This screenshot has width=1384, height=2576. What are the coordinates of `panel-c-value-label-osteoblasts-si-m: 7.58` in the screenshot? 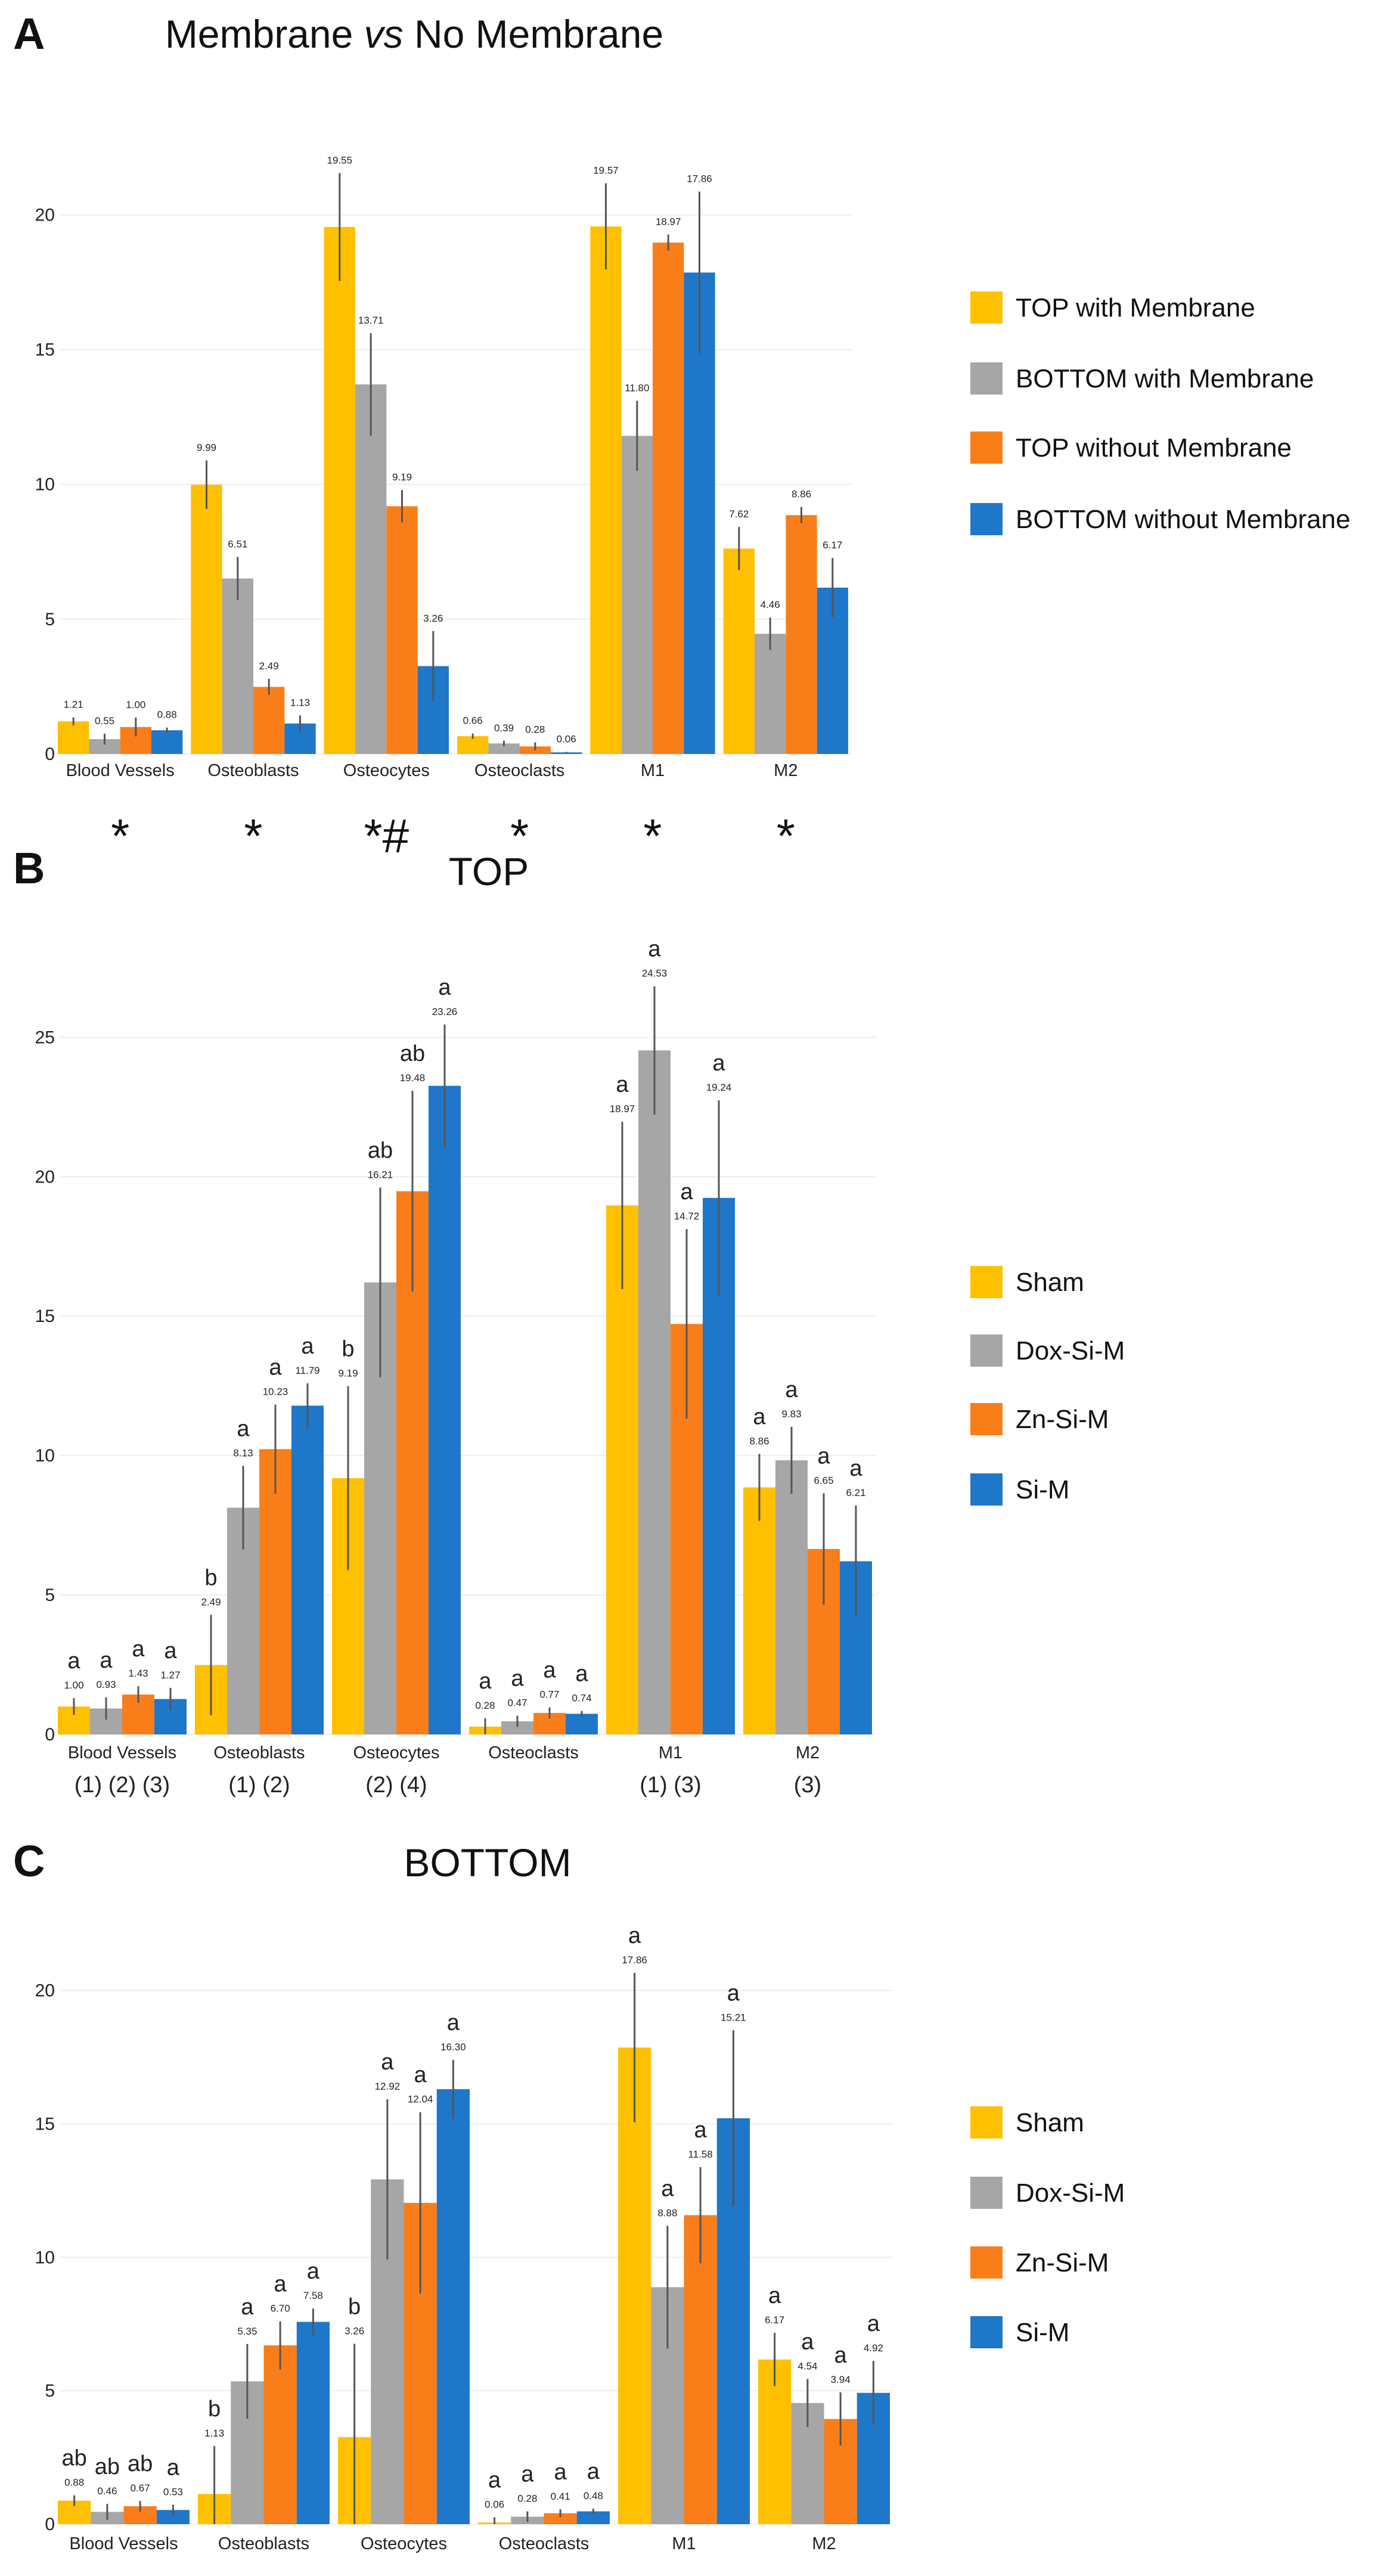 It's located at (313, 2295).